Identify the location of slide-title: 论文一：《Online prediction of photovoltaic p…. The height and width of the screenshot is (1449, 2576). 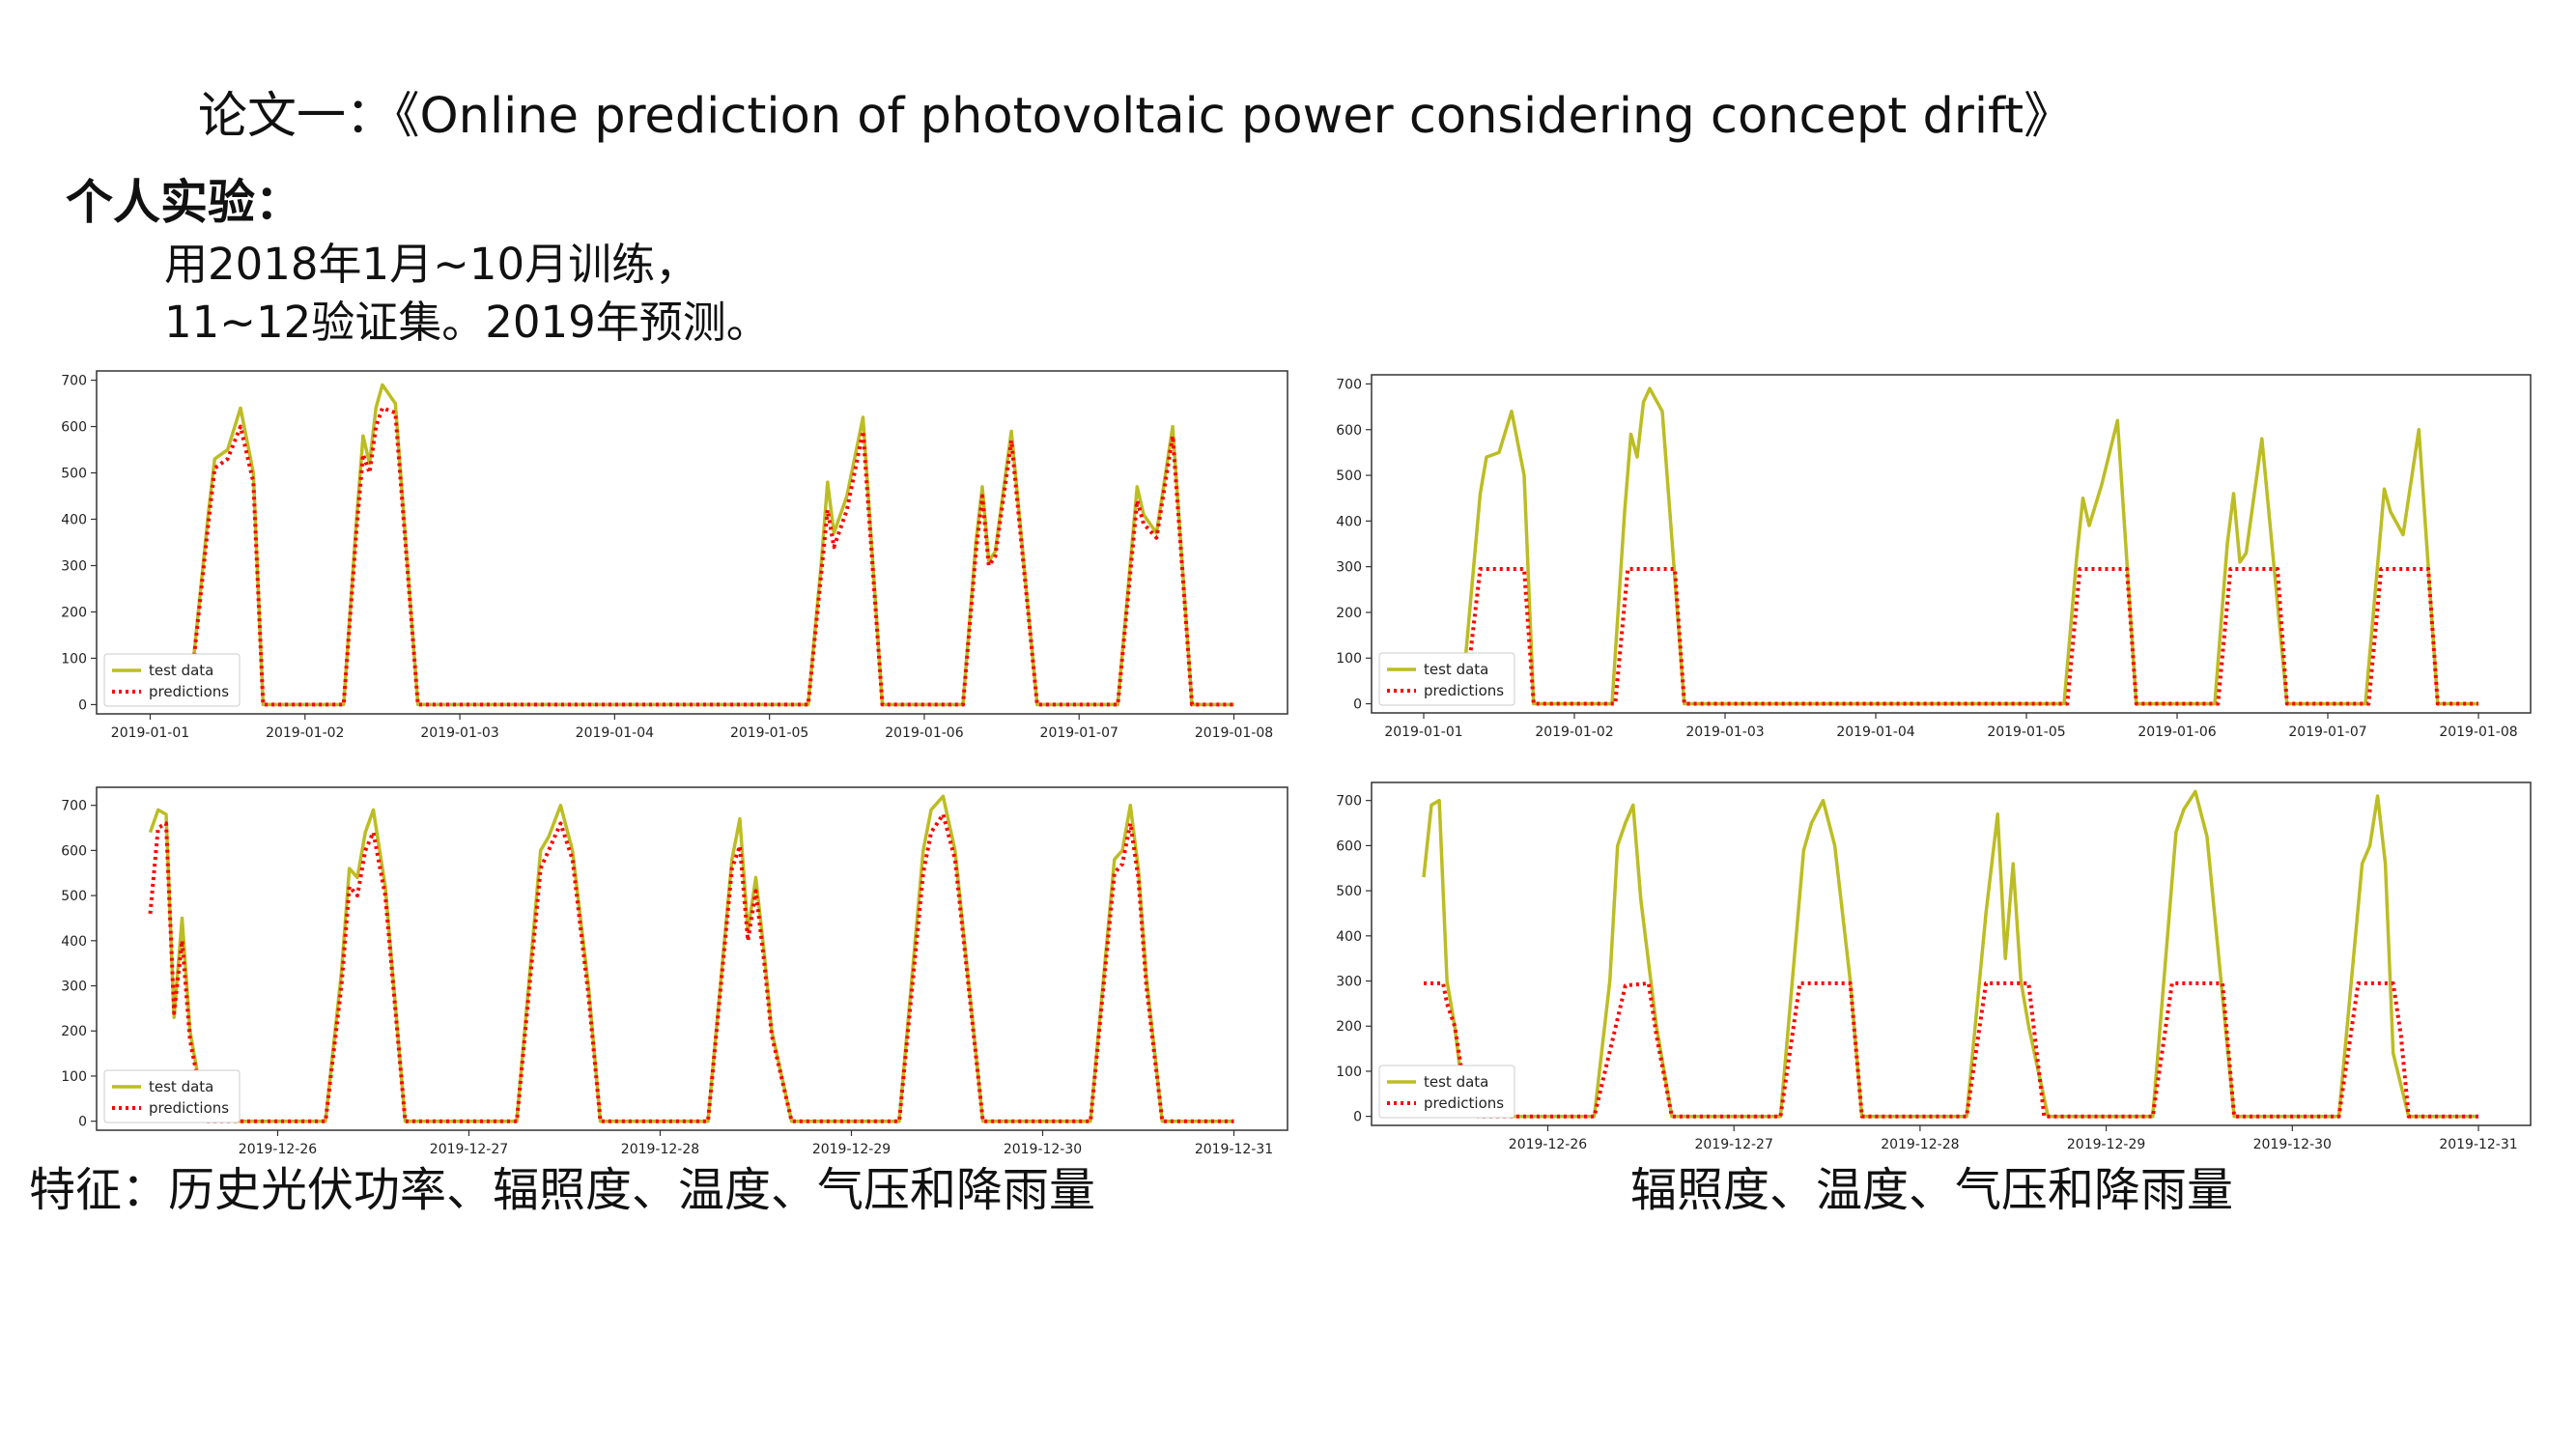
(1136, 116).